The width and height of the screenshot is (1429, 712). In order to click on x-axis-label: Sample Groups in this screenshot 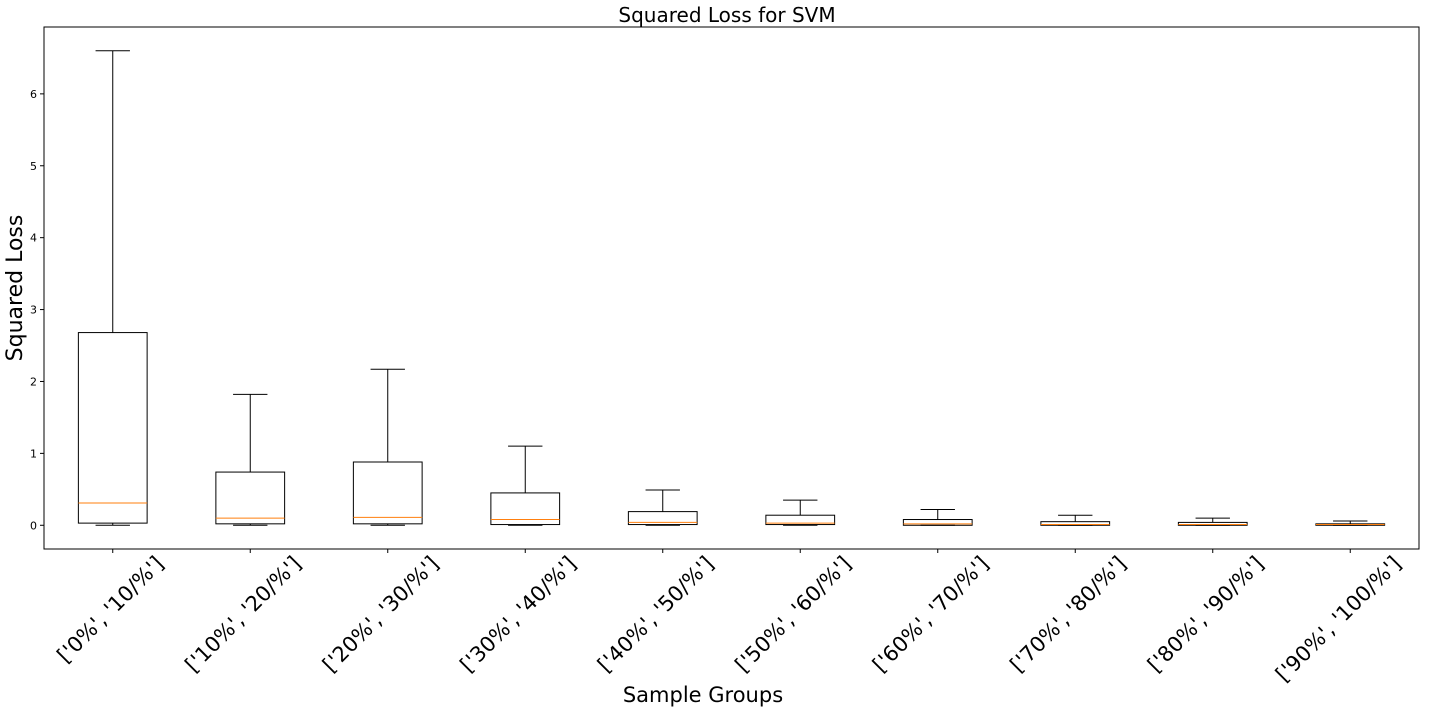, I will do `click(703, 695)`.